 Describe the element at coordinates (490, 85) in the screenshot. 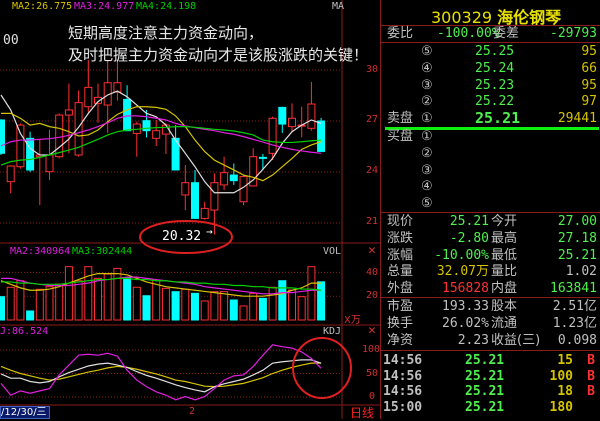

I see `sell-level-row: ③ 25.23 95` at that location.